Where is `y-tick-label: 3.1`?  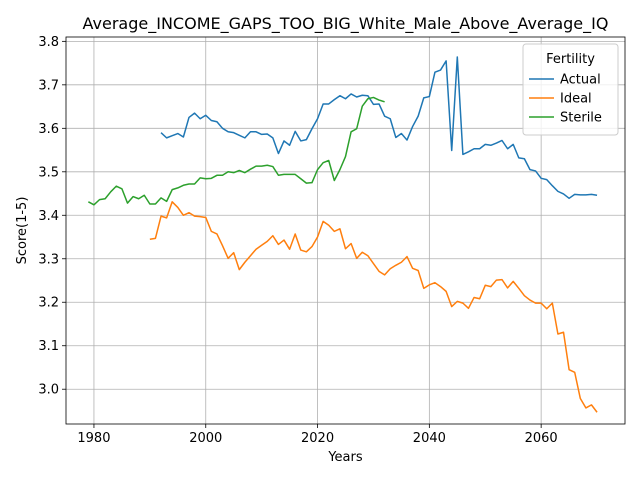 y-tick-label: 3.1 is located at coordinates (48, 346).